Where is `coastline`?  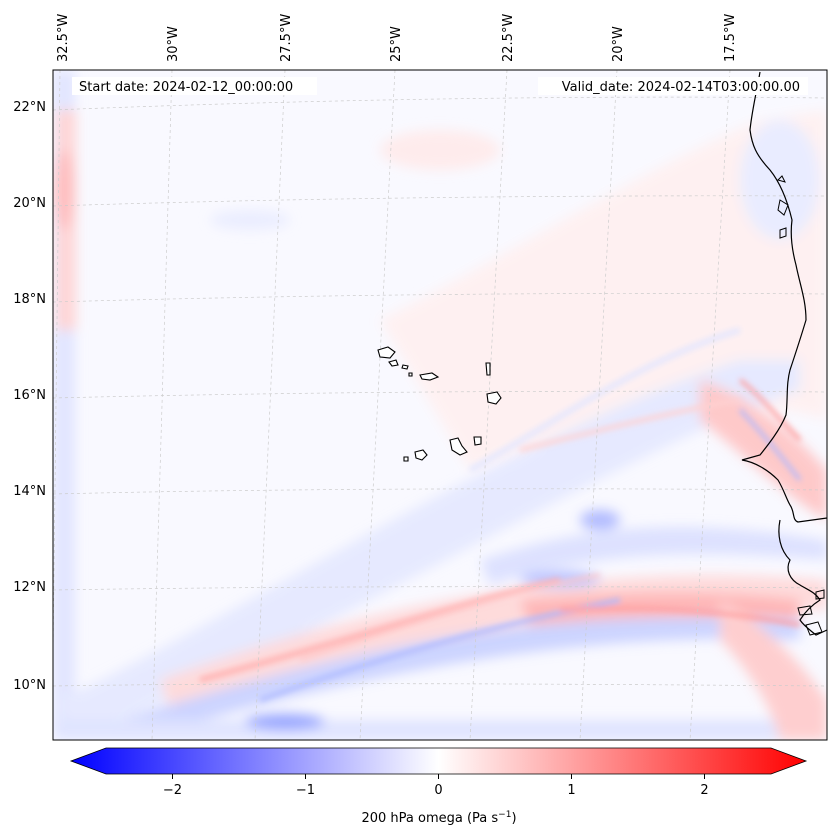 coastline is located at coordinates (784, 297).